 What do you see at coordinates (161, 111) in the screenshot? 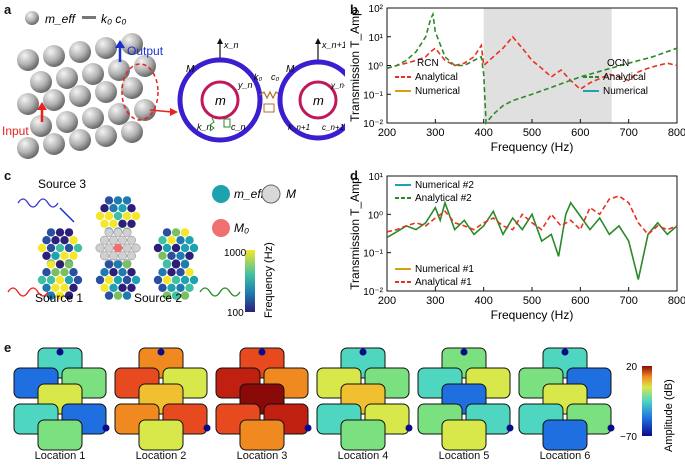
I see `zoom-arrow` at bounding box center [161, 111].